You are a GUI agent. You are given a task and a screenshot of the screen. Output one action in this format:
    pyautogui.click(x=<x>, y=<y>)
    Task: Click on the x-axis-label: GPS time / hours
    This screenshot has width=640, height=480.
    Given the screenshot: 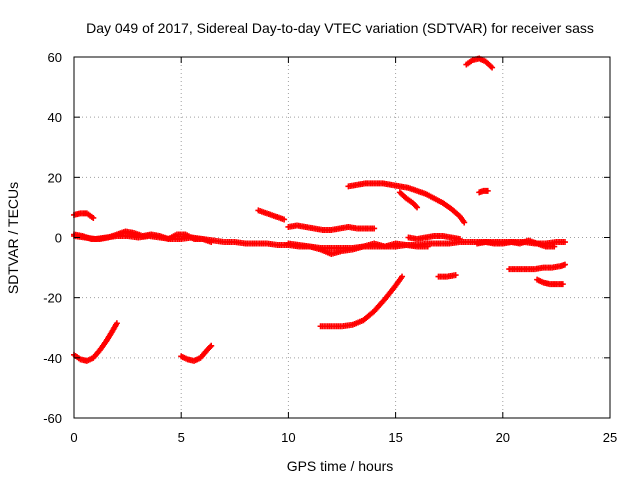 What is the action you would take?
    pyautogui.click(x=340, y=466)
    